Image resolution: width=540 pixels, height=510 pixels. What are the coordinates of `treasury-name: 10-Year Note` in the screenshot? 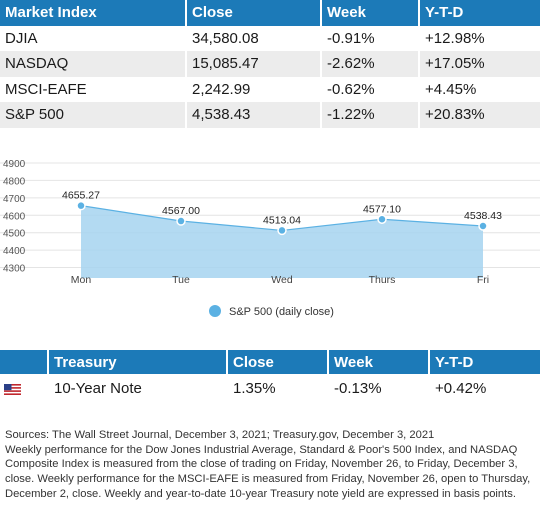 It's located at (138, 388).